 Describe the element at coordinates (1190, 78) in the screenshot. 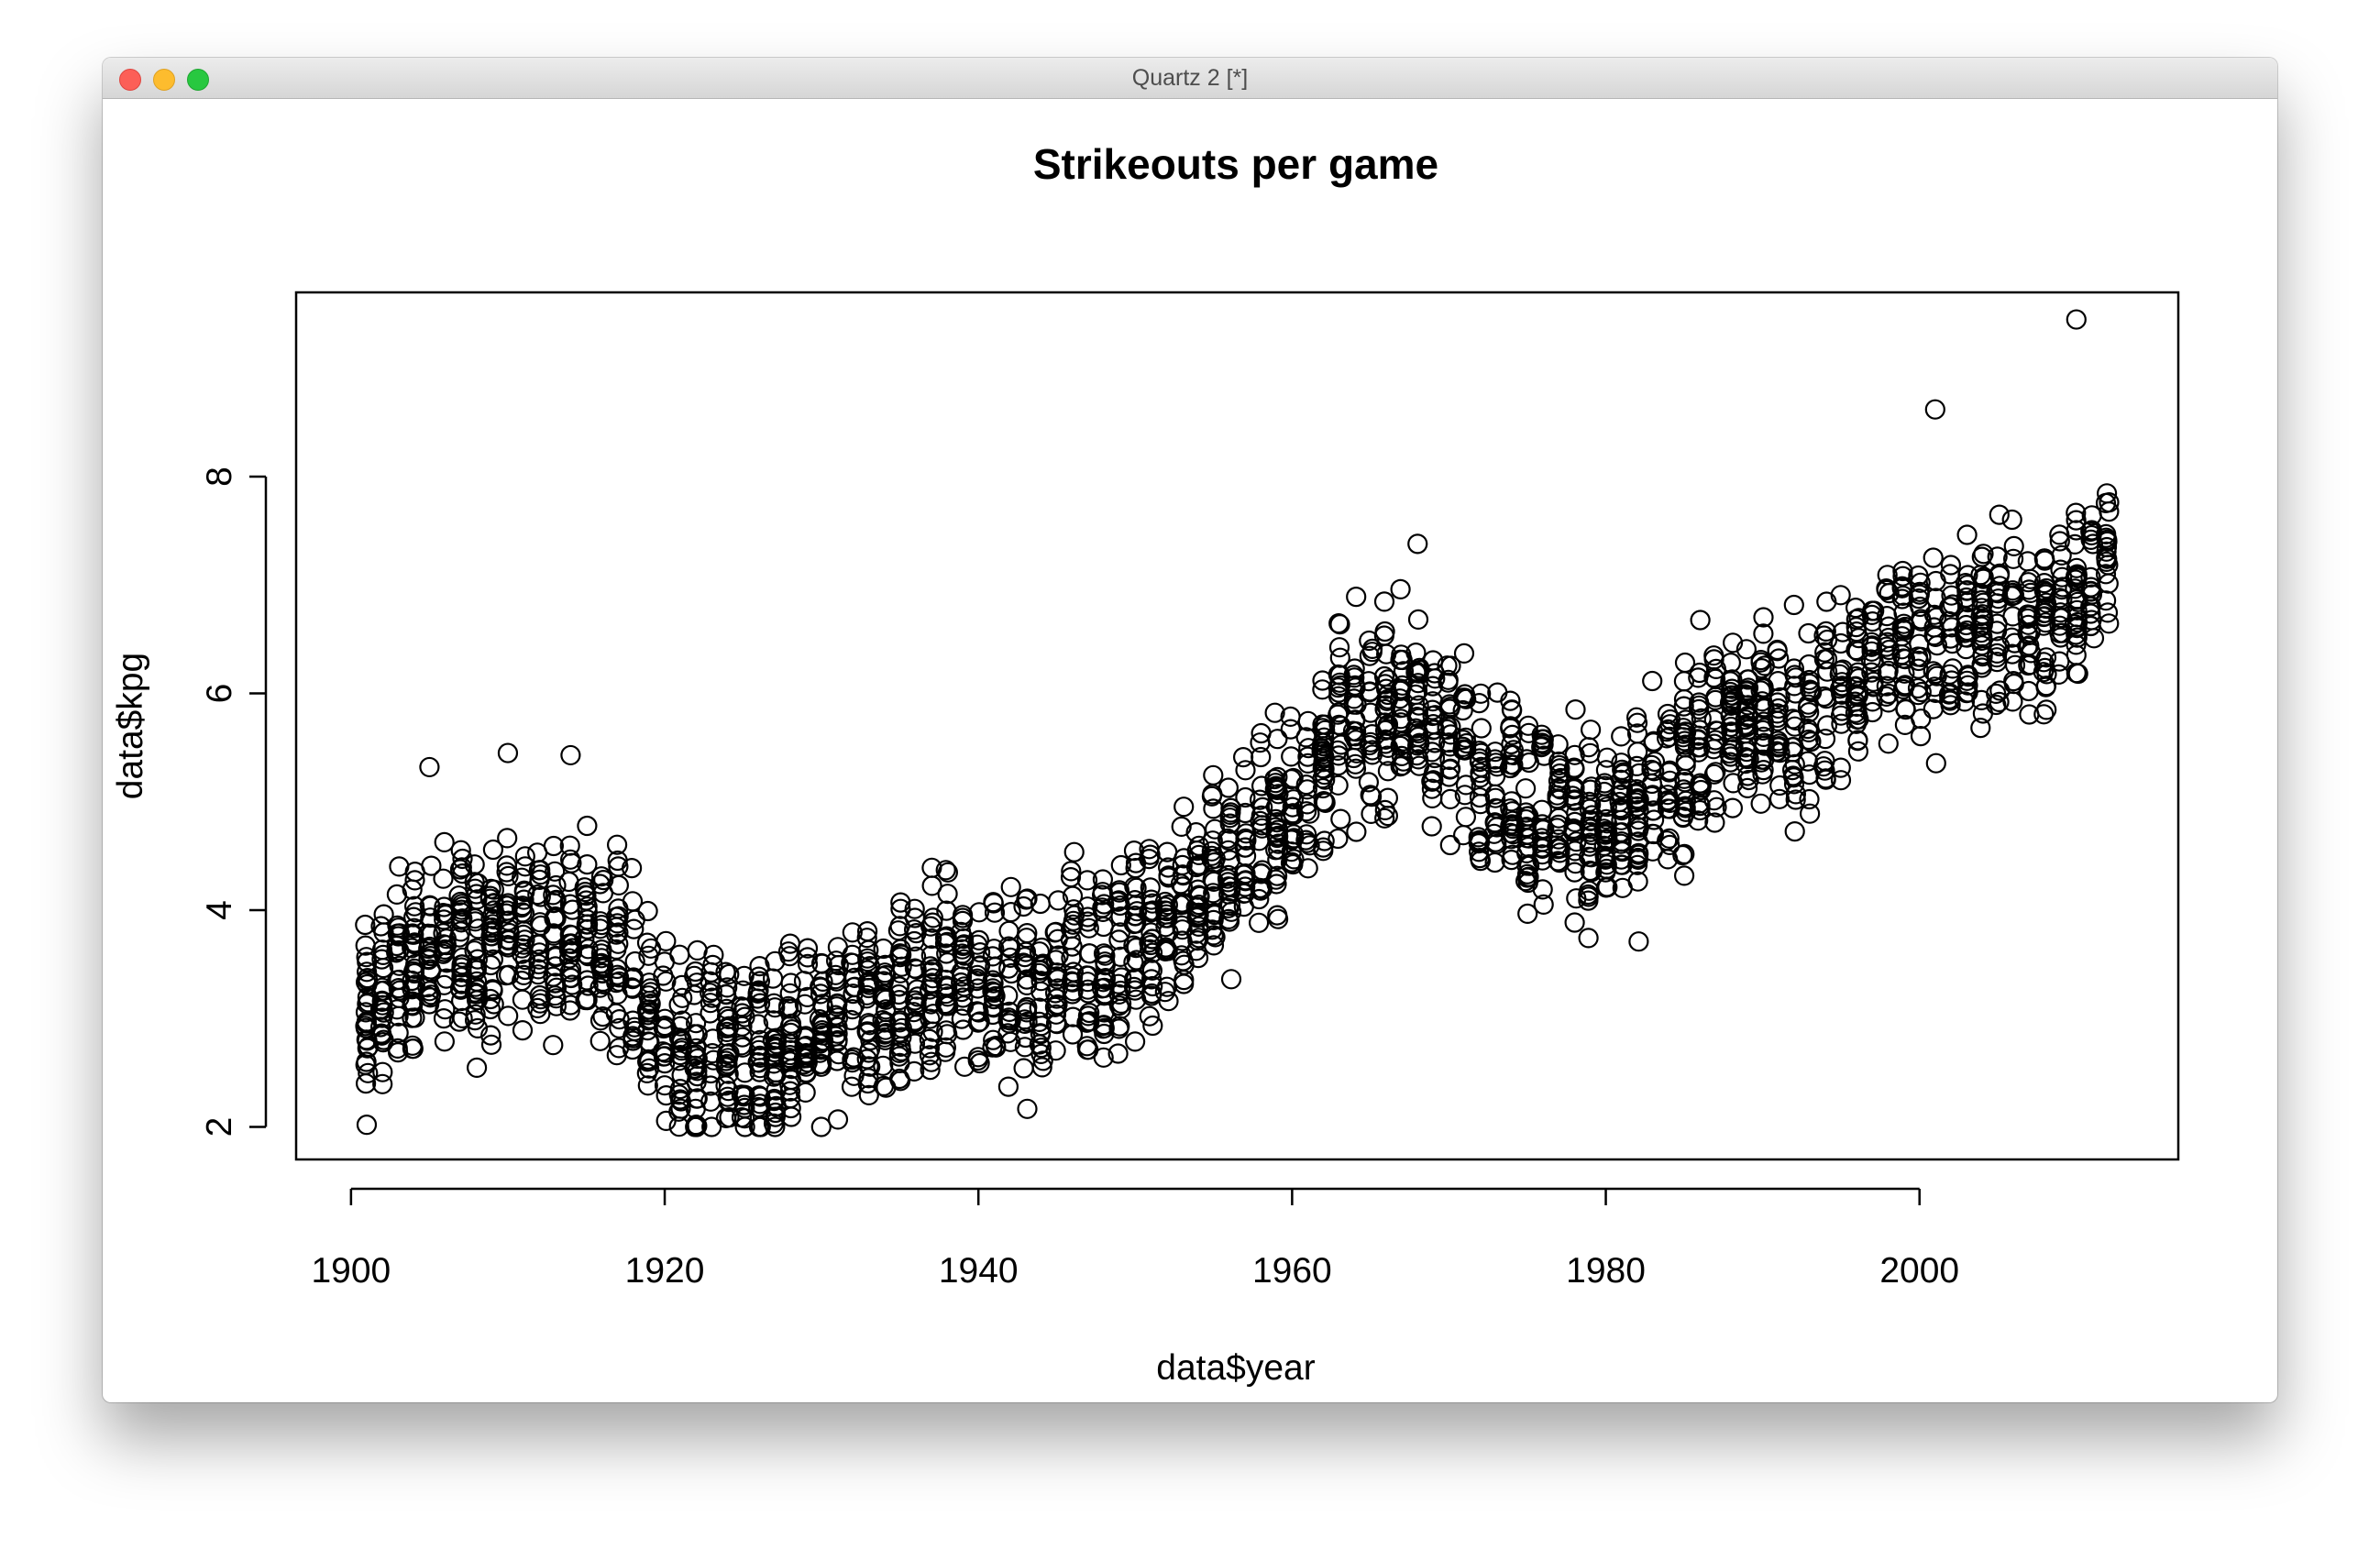

I see `title-bar: Quartz 2 [*]` at that location.